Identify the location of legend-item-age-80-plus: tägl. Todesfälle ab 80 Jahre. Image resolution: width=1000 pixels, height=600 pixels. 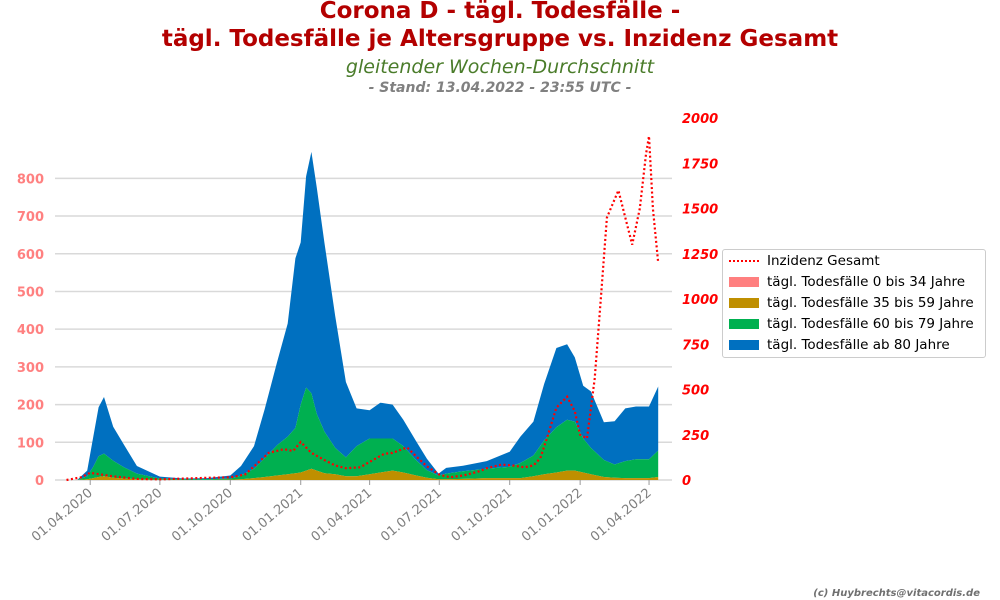
(839, 345).